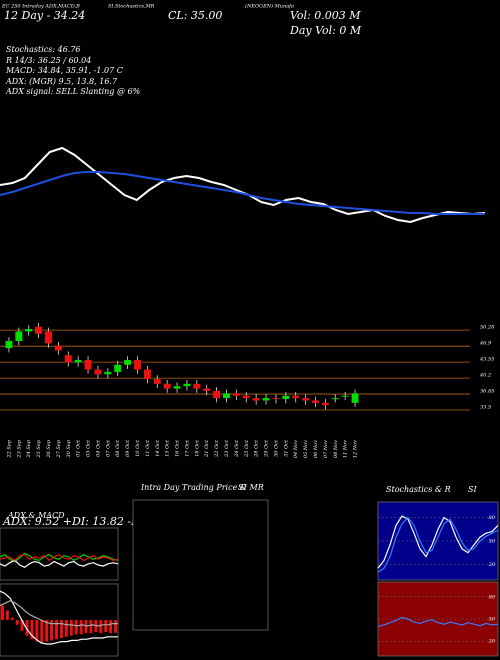  I want to click on x-tick-label: 30 Sep, so click(69, 448).